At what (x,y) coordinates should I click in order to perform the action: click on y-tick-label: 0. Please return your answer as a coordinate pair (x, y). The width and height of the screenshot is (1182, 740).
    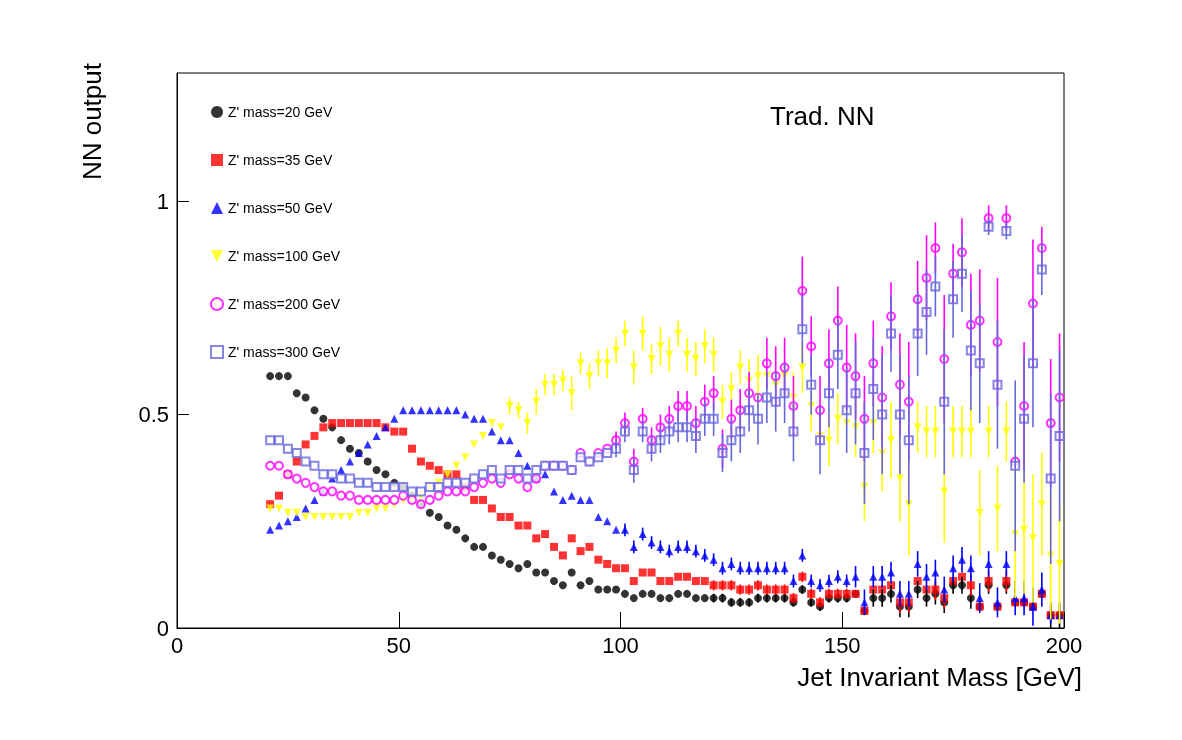
    Looking at the image, I should click on (162, 628).